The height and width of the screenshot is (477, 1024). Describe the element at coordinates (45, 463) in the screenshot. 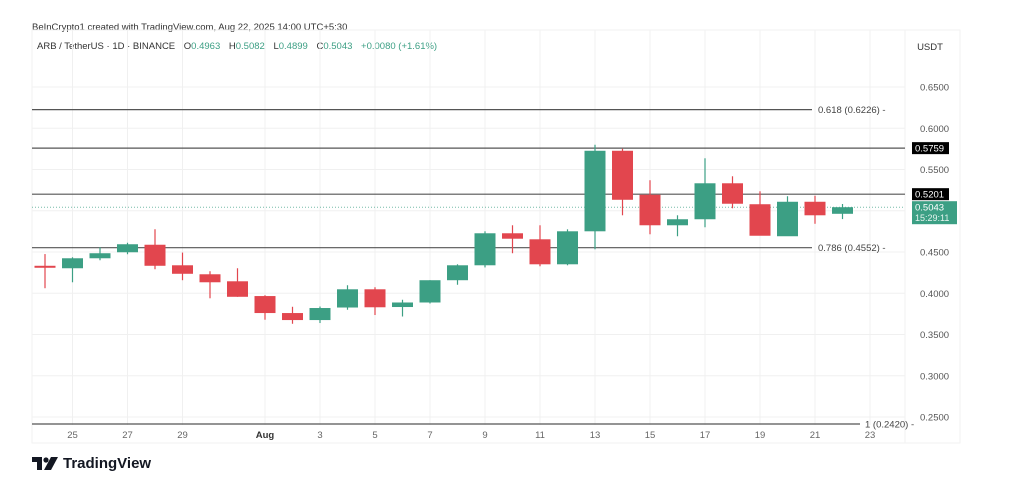

I see `tradingview-logo-icon` at that location.